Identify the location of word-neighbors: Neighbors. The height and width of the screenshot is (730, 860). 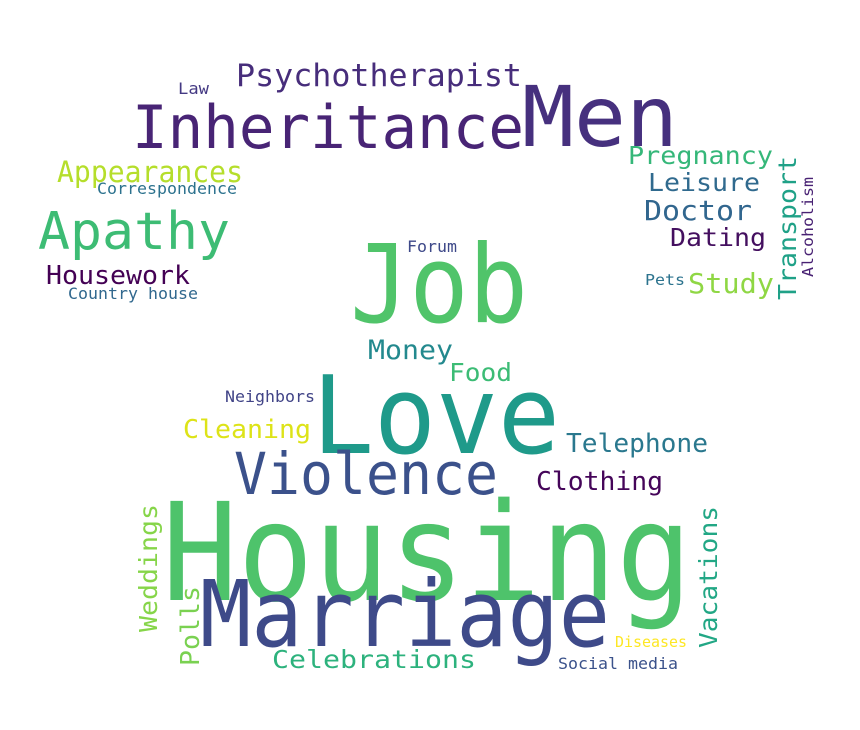
(270, 396).